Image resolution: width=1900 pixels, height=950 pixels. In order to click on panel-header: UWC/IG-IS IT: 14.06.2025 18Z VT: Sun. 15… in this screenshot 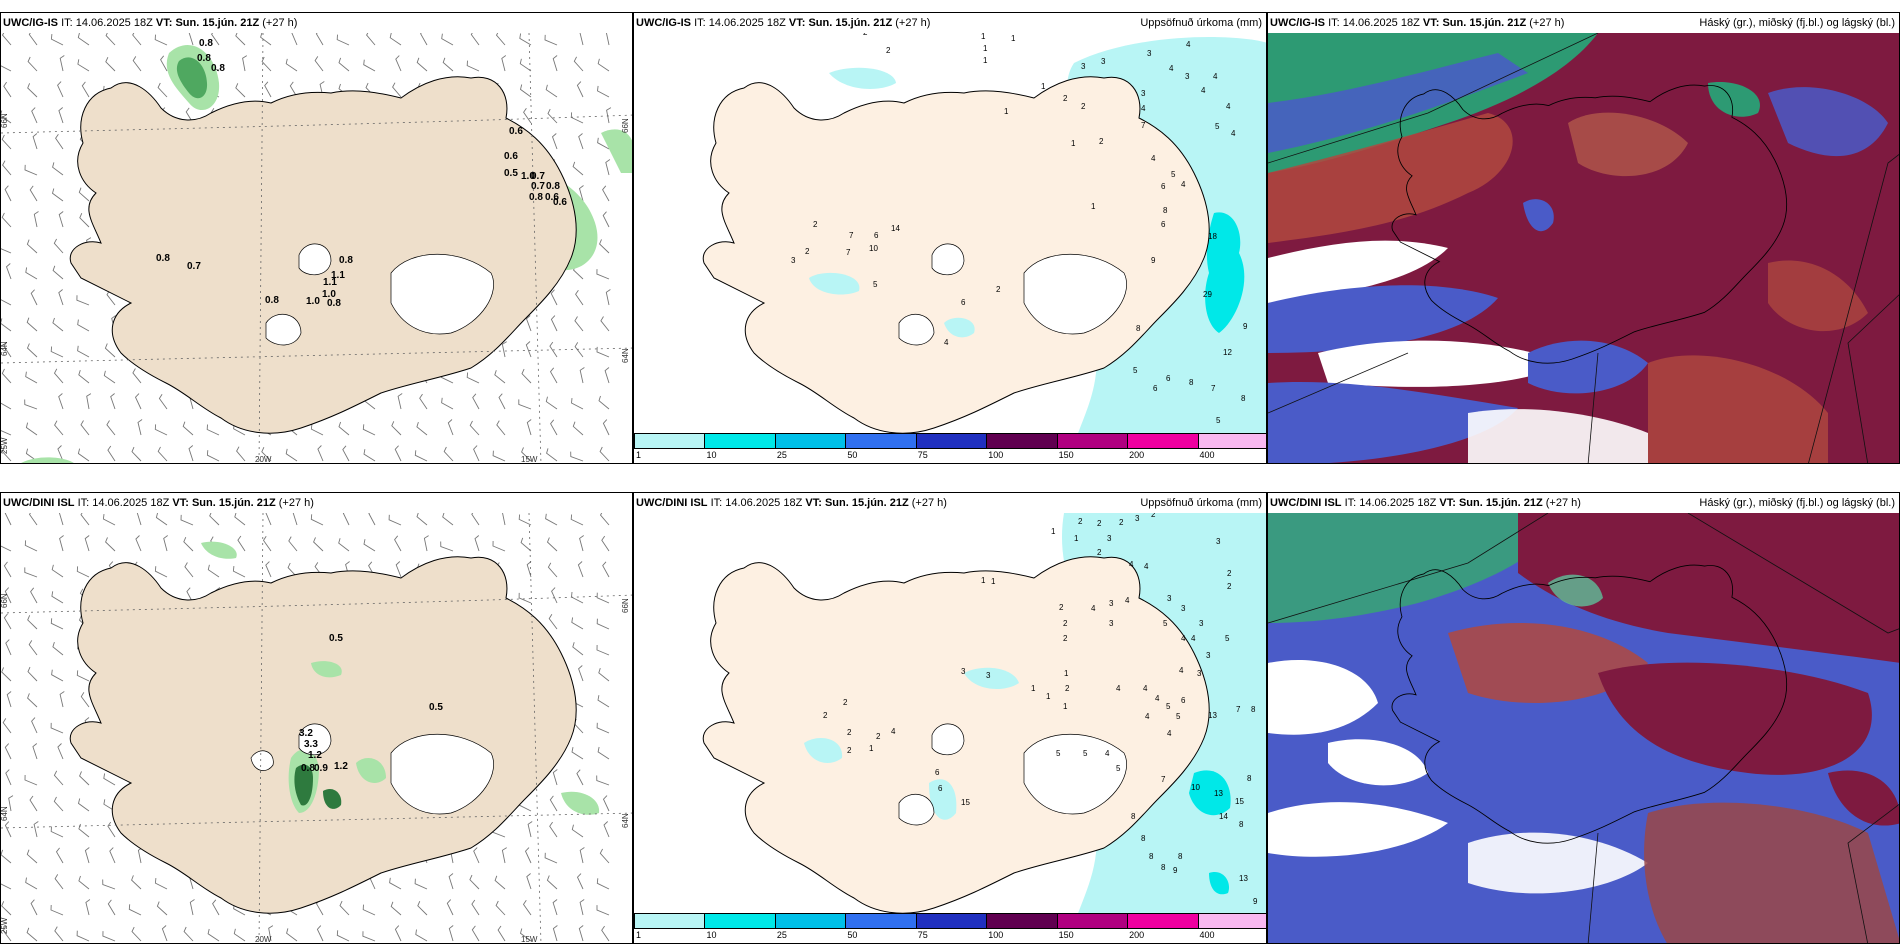, I will do `click(950, 23)`.